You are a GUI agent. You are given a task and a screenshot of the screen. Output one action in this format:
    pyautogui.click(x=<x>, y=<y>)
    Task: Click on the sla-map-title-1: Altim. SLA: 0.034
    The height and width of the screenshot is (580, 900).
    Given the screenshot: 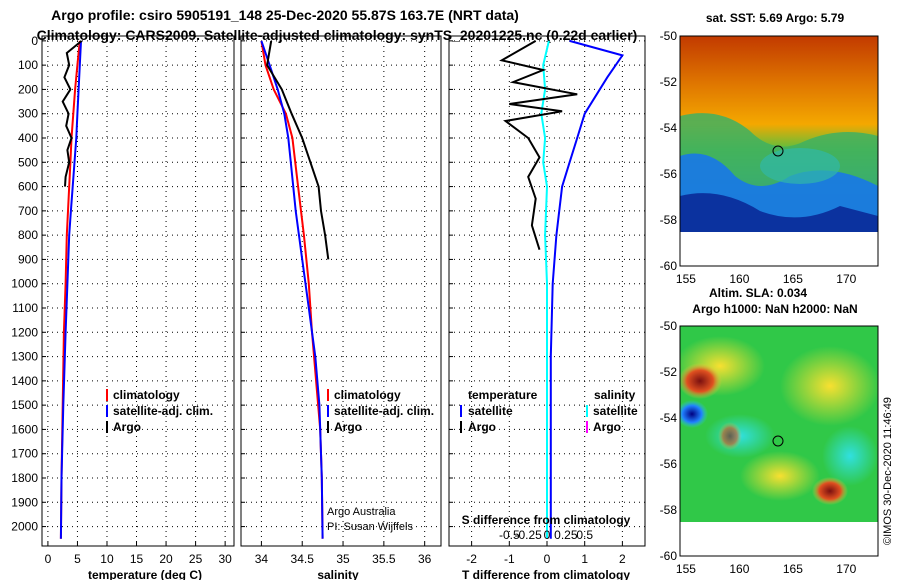 What is the action you would take?
    pyautogui.click(x=758, y=293)
    